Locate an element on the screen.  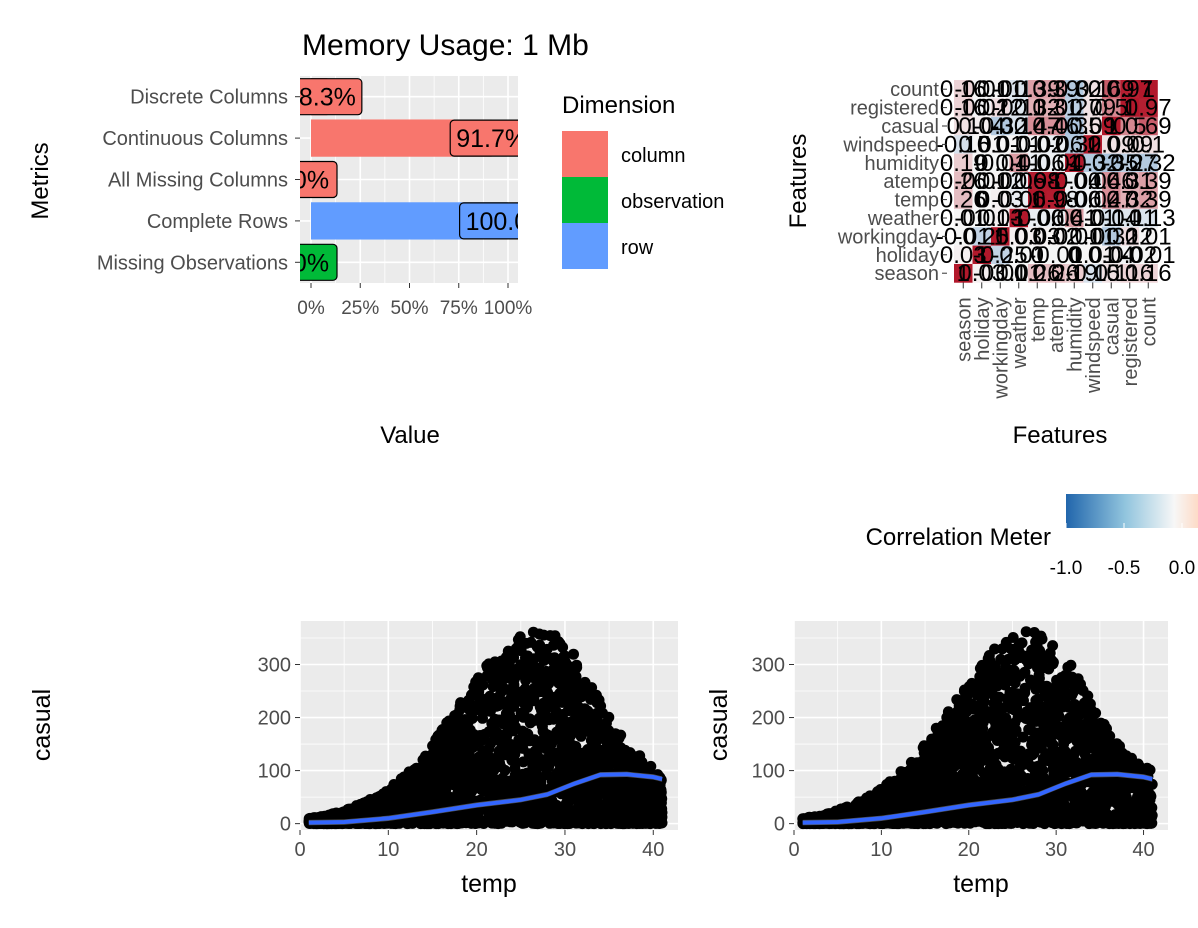
bar-x-axis-label: Value is located at coordinates (410, 435).